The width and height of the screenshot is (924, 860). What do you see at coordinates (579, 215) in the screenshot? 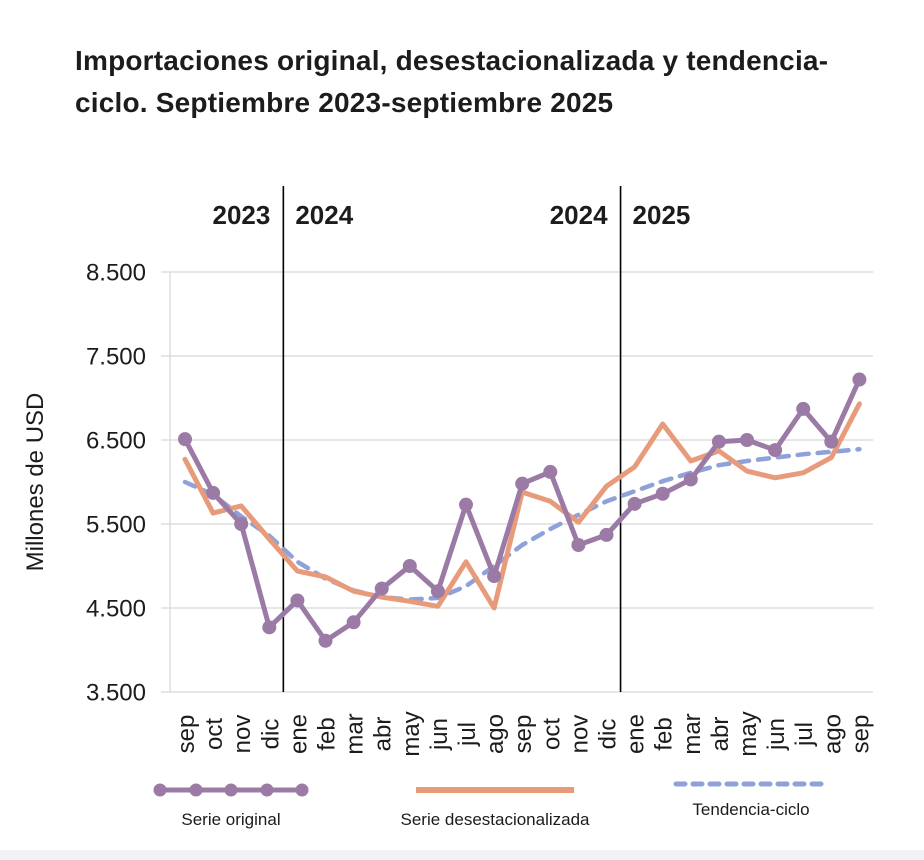
I see `year-label-left: 2024` at bounding box center [579, 215].